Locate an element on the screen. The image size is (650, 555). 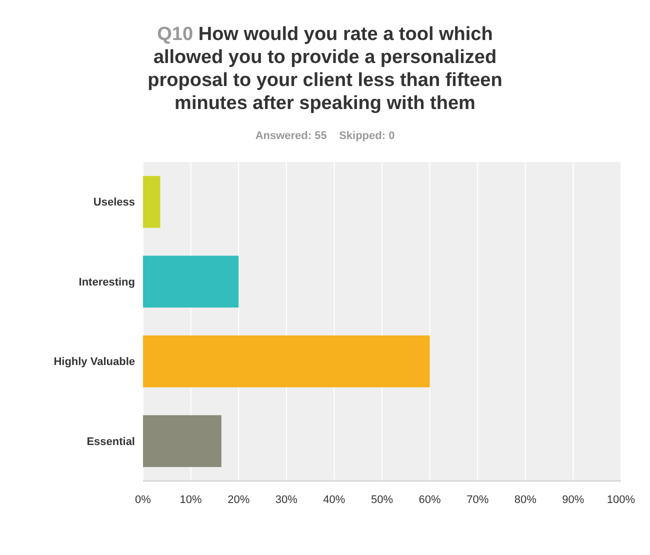
y-tick-label: Useless is located at coordinates (114, 202).